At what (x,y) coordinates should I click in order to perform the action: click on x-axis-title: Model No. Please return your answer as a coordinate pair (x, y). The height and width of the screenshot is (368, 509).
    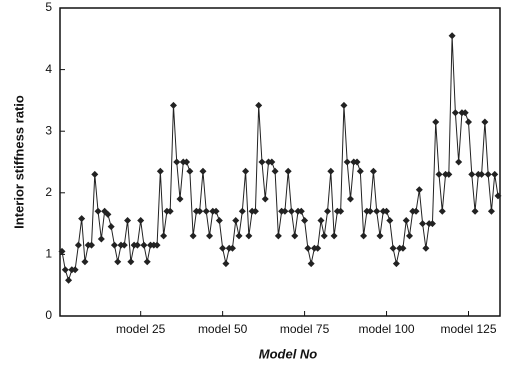
    Looking at the image, I should click on (288, 353).